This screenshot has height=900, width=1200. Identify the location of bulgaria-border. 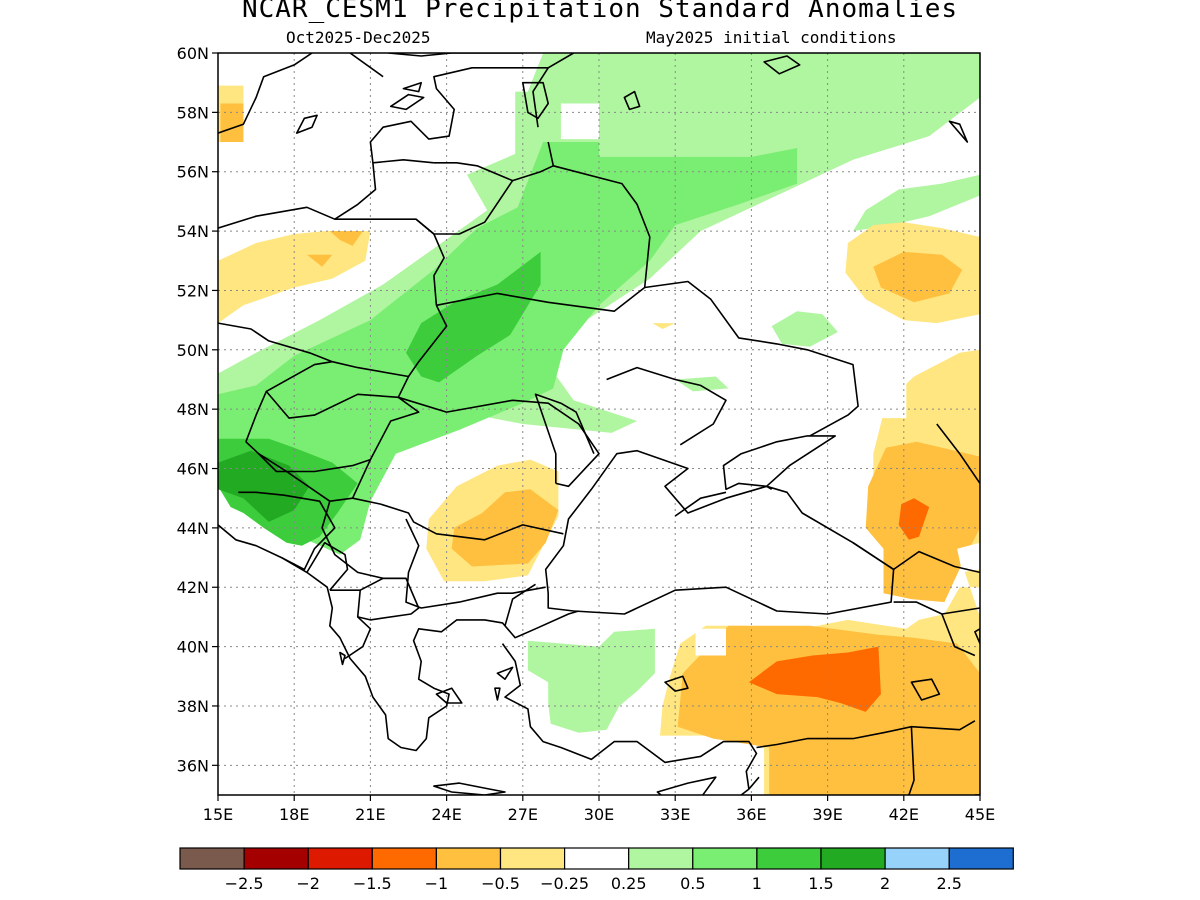
(475, 563).